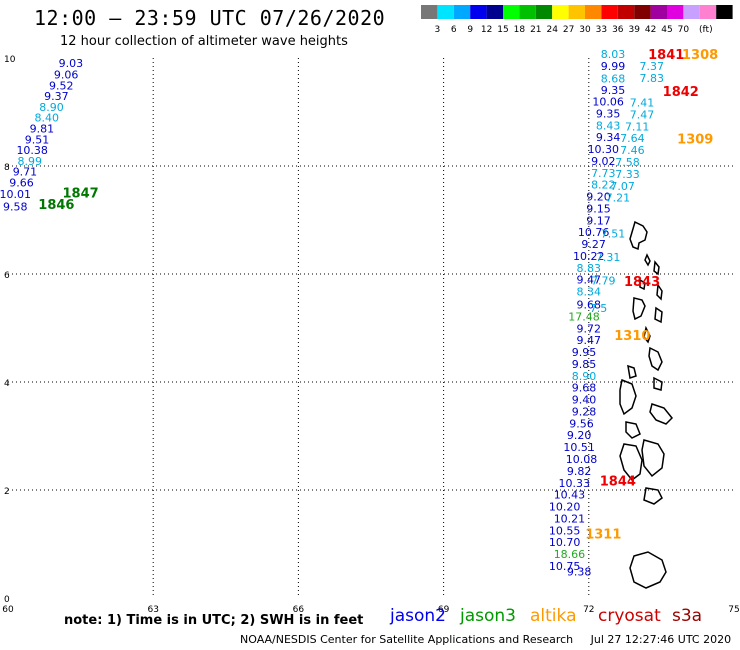  What do you see at coordinates (66, 75) in the screenshot?
I see `wave-height-label: 9.06` at bounding box center [66, 75].